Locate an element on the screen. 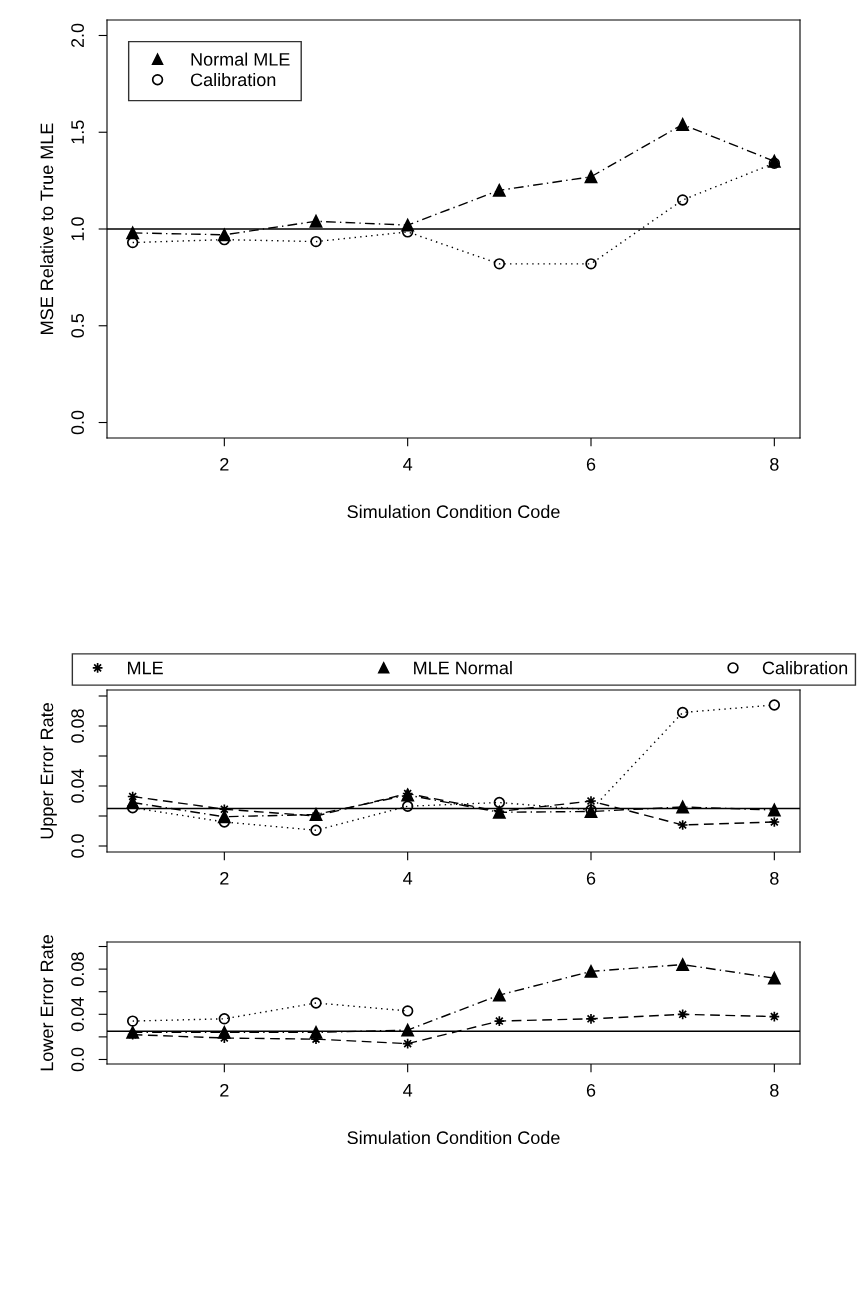 The width and height of the screenshot is (860, 1295). y-axis-title: MSE Relative to True MLE is located at coordinates (47, 228).